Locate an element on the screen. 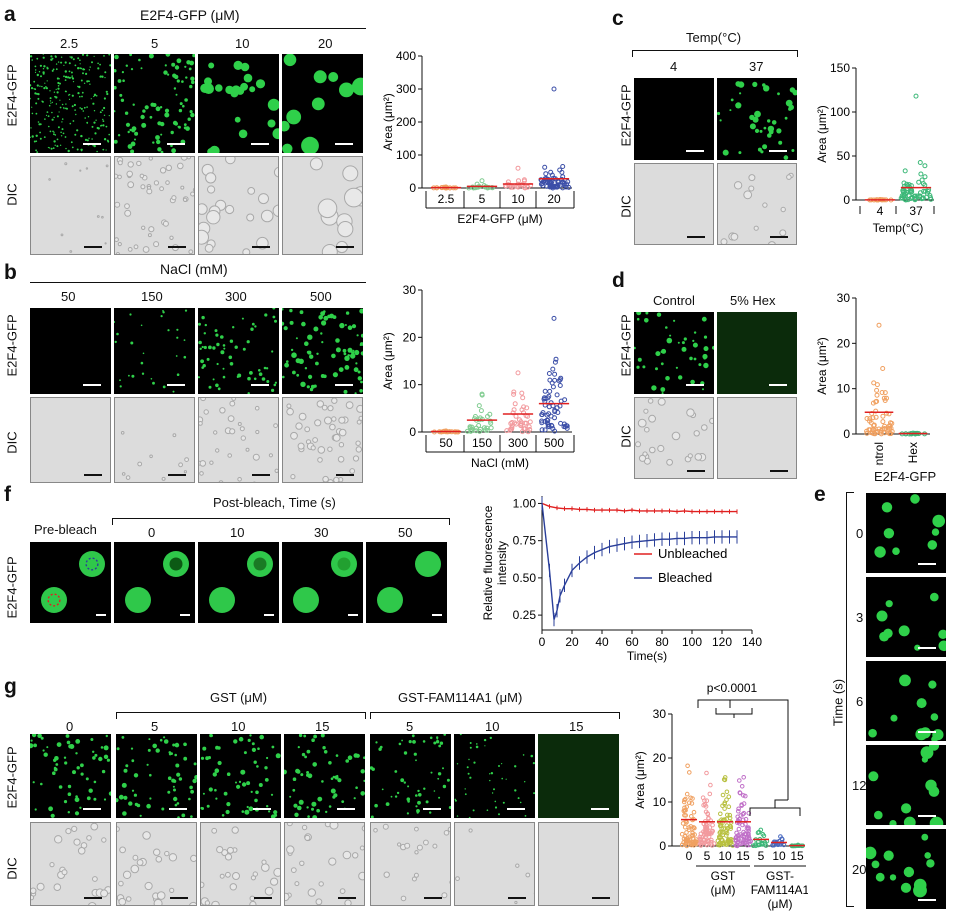 This screenshot has height=915, width=958. panel-letter-b: b is located at coordinates (10, 272).